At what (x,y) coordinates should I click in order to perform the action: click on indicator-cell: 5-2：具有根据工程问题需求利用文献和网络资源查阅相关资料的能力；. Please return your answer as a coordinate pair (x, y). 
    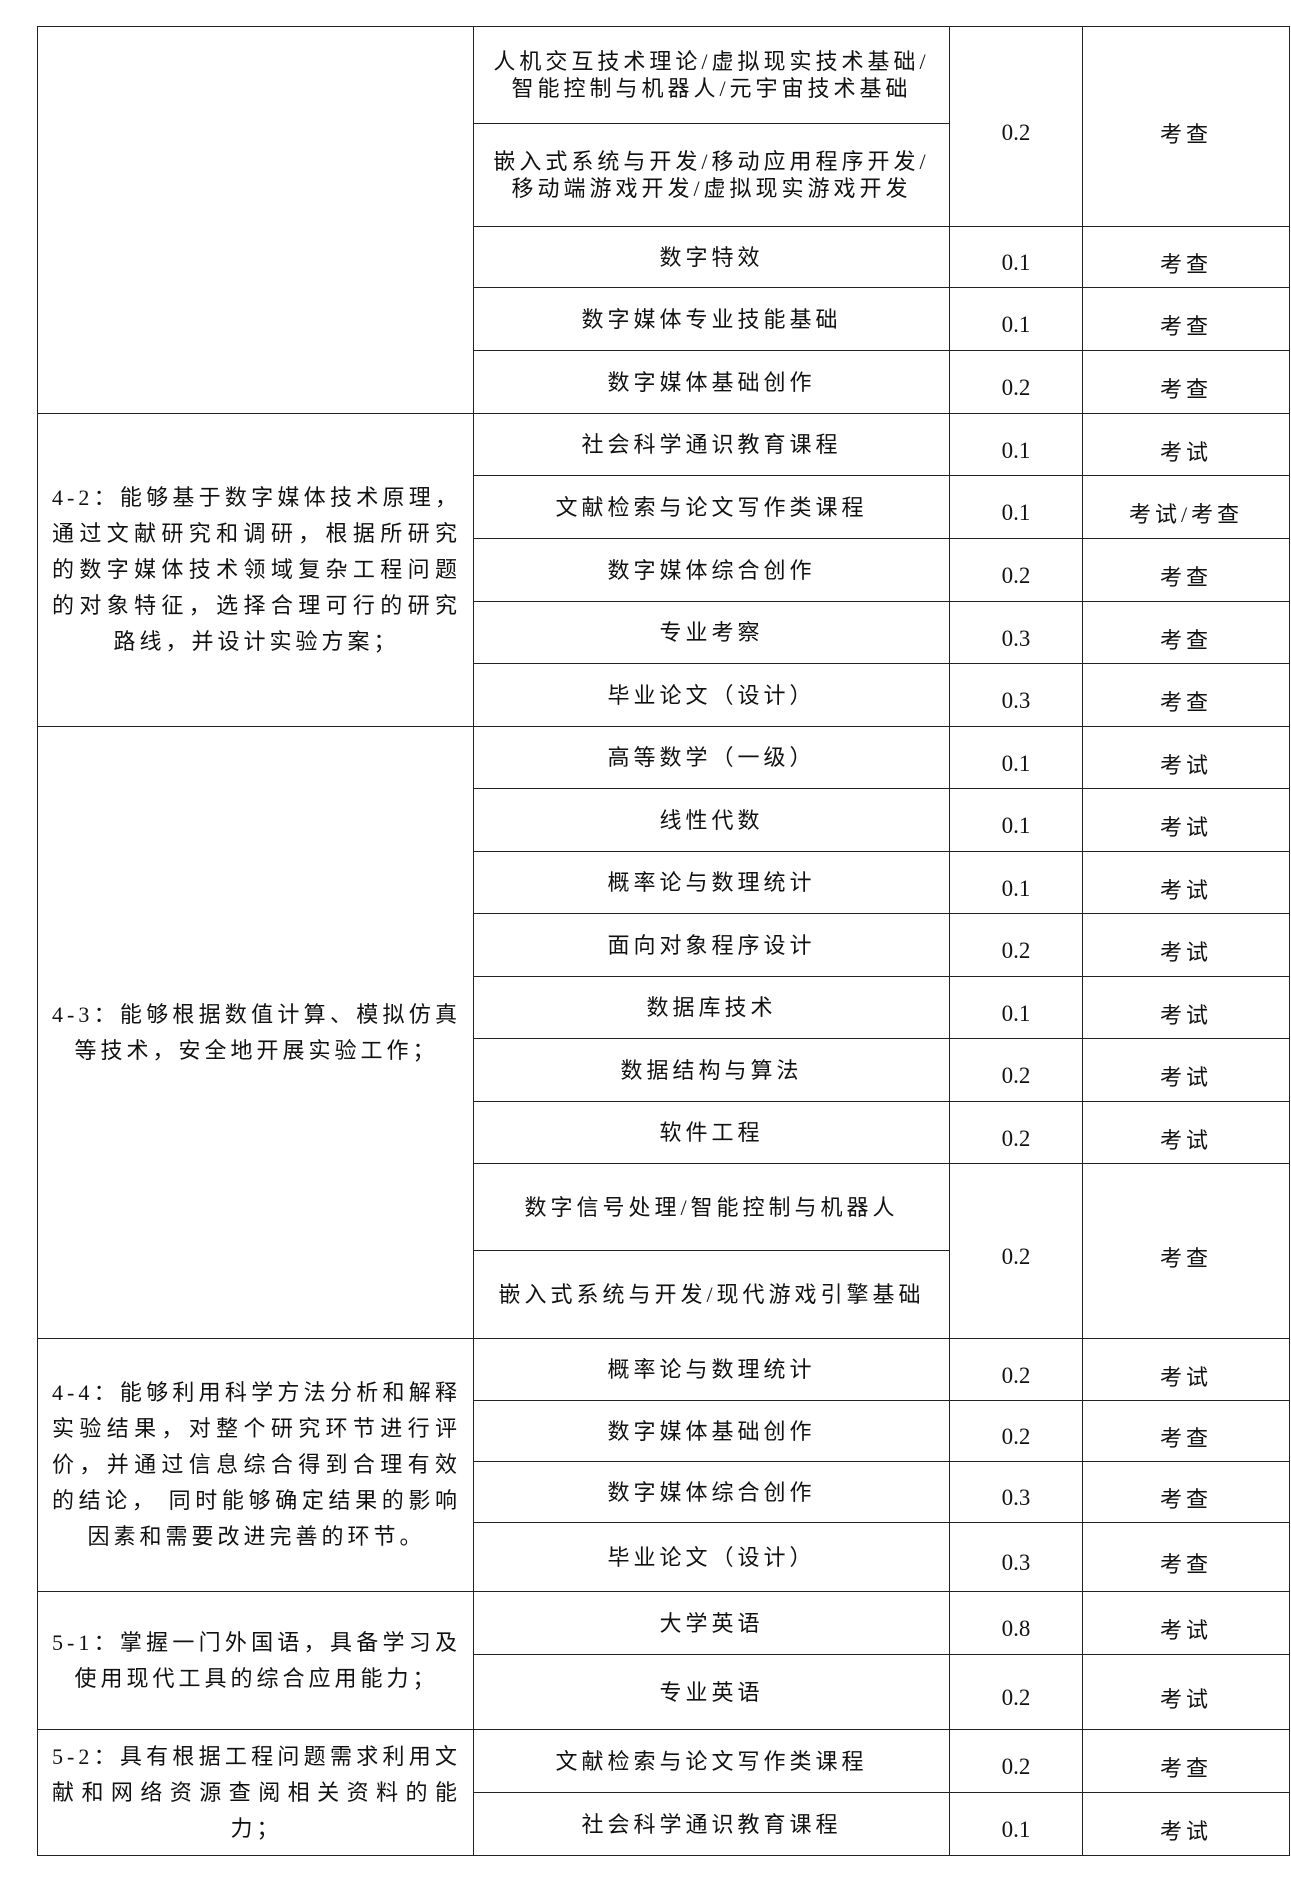
    Looking at the image, I should click on (255, 1792).